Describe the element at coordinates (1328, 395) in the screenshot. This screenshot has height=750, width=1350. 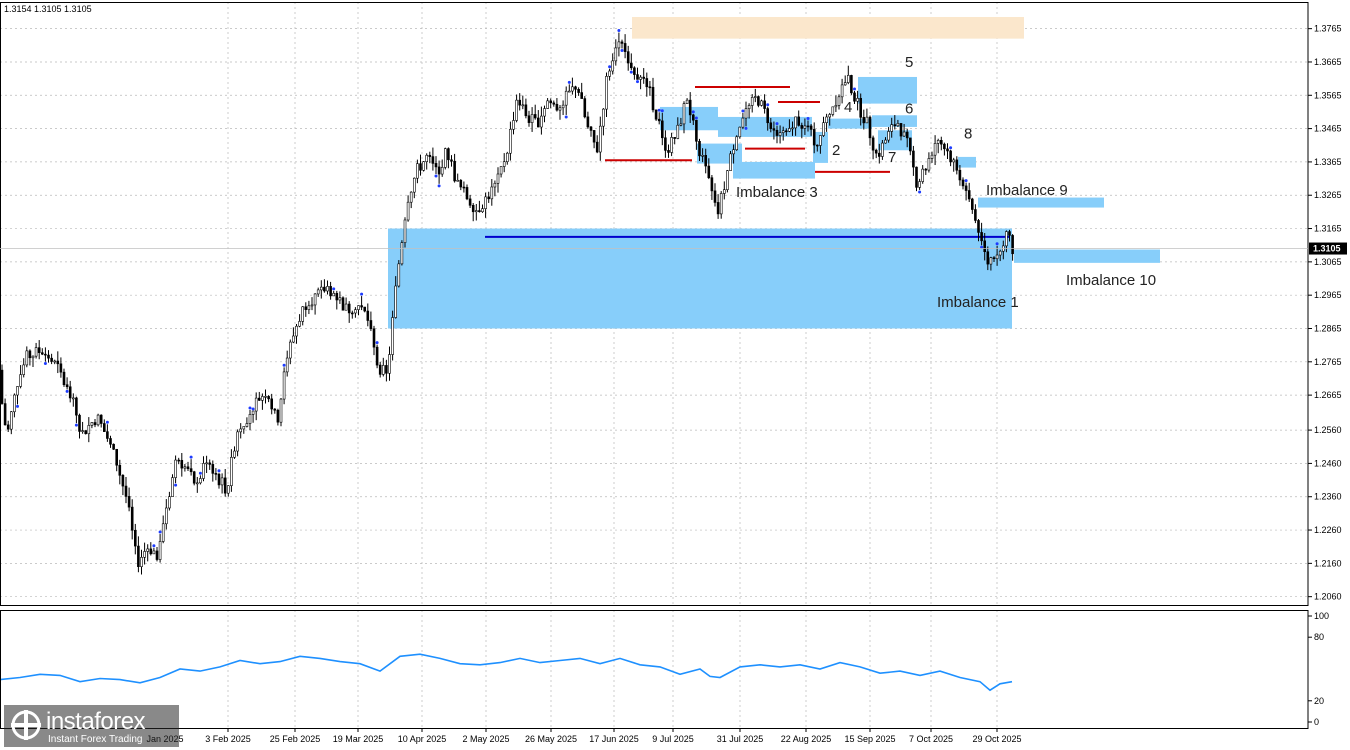
I see `y-tick-label: 1.2665` at that location.